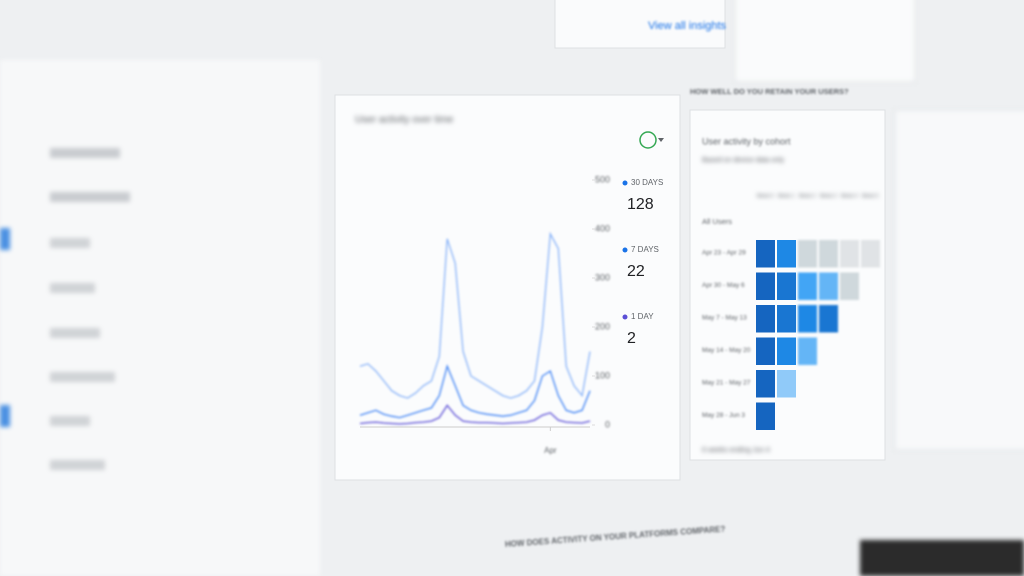  What do you see at coordinates (723, 415) in the screenshot?
I see `row-label: May 28 - Jun 3` at bounding box center [723, 415].